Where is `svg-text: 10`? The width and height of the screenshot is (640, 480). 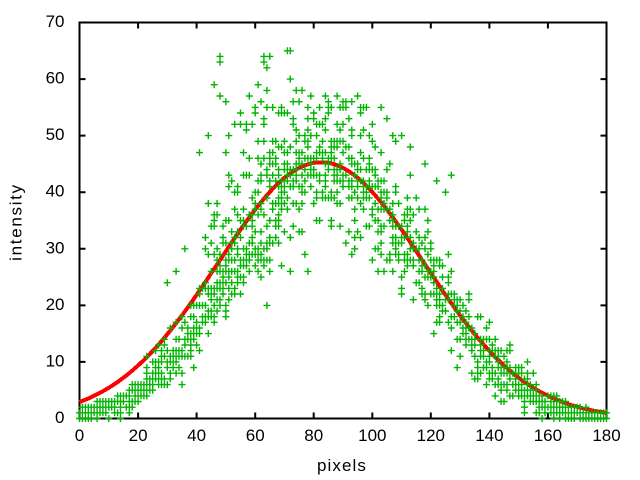
svg-text: 10 is located at coordinates (55, 360).